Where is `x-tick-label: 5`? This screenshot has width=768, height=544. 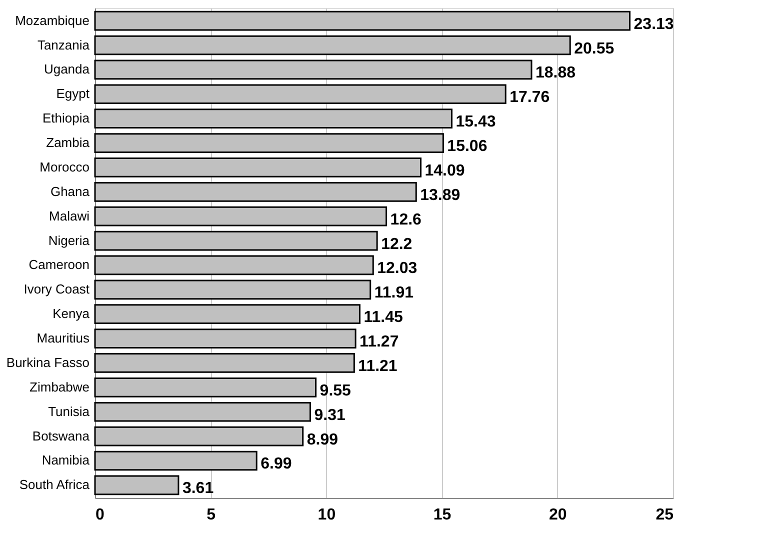 x-tick-label: 5 is located at coordinates (211, 515).